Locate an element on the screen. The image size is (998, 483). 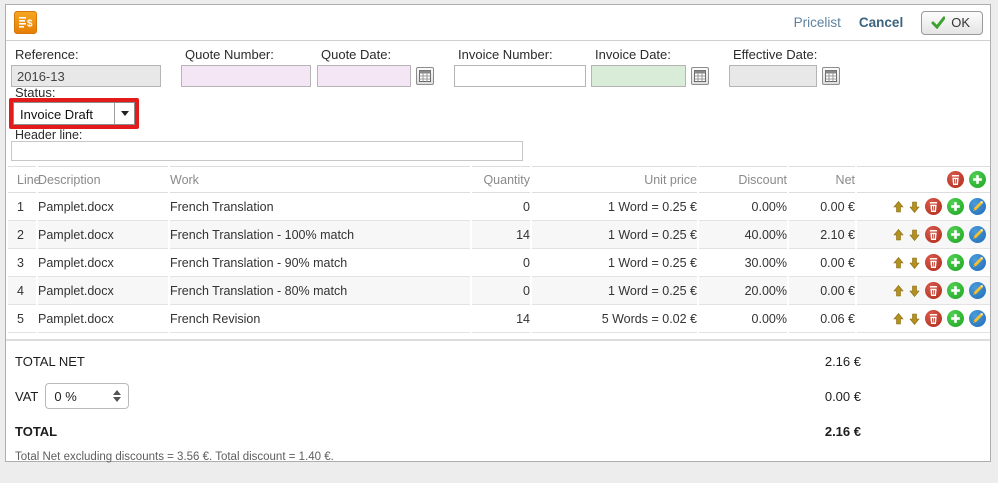
work-cell: French Translation - 90% match is located at coordinates (320, 263).